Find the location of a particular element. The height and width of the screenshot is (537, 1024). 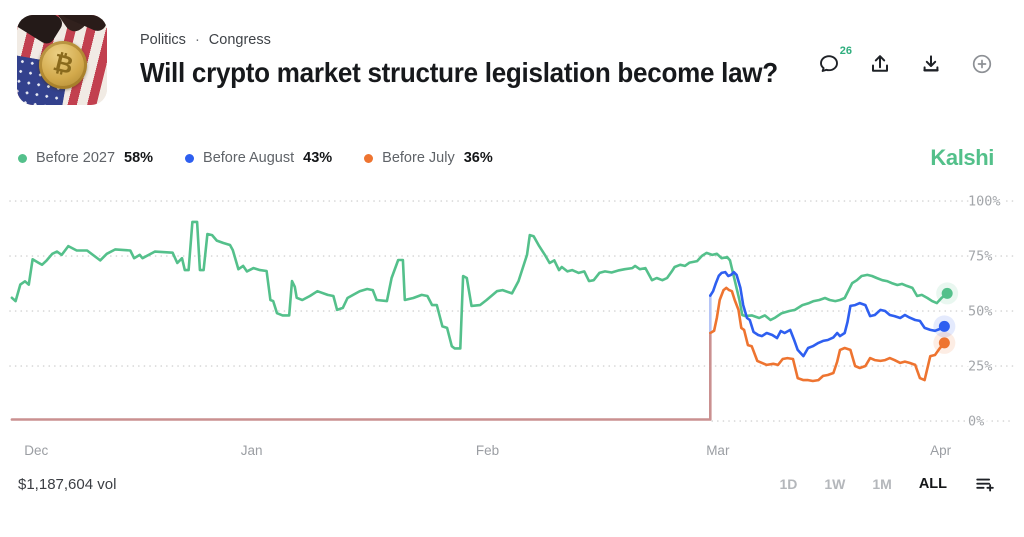

legend-dot-orange is located at coordinates (369, 158).